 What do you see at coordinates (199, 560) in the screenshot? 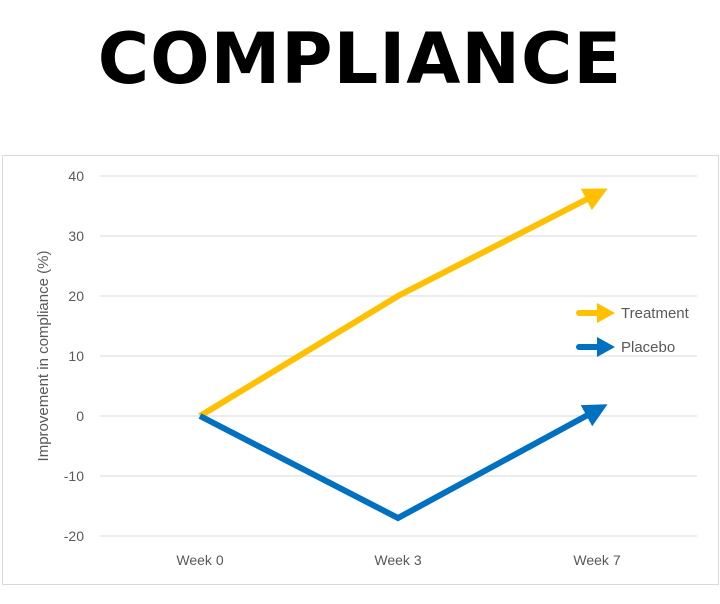
I see `x-tick-label: Week 0` at bounding box center [199, 560].